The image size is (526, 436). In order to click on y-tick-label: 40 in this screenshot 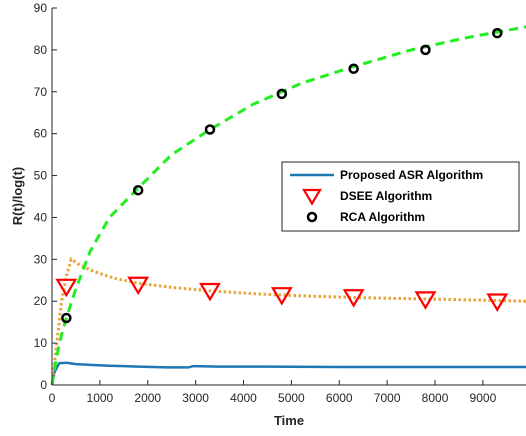, I will do `click(41, 217)`.